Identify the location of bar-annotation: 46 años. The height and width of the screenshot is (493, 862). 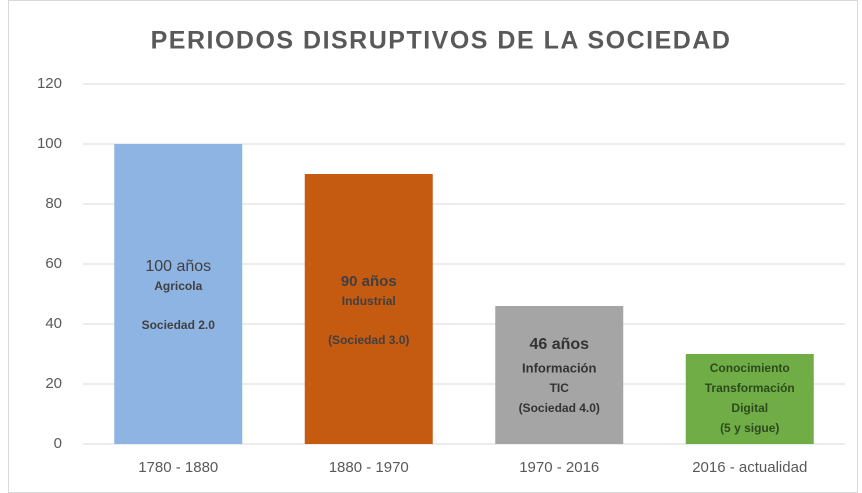
(559, 344).